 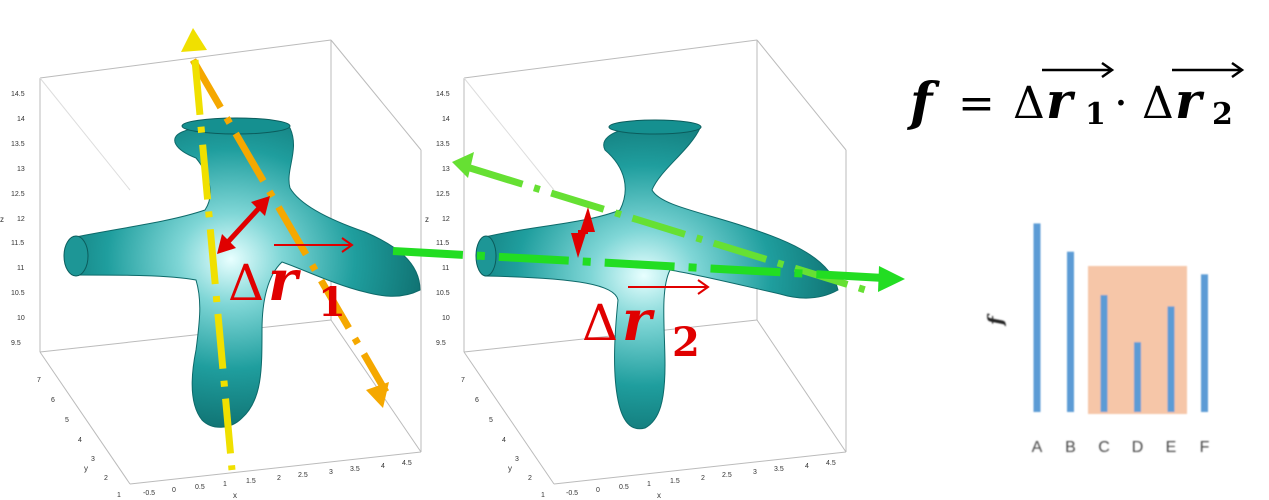 I want to click on plot2-z-tick: 13.5, so click(x=443, y=144).